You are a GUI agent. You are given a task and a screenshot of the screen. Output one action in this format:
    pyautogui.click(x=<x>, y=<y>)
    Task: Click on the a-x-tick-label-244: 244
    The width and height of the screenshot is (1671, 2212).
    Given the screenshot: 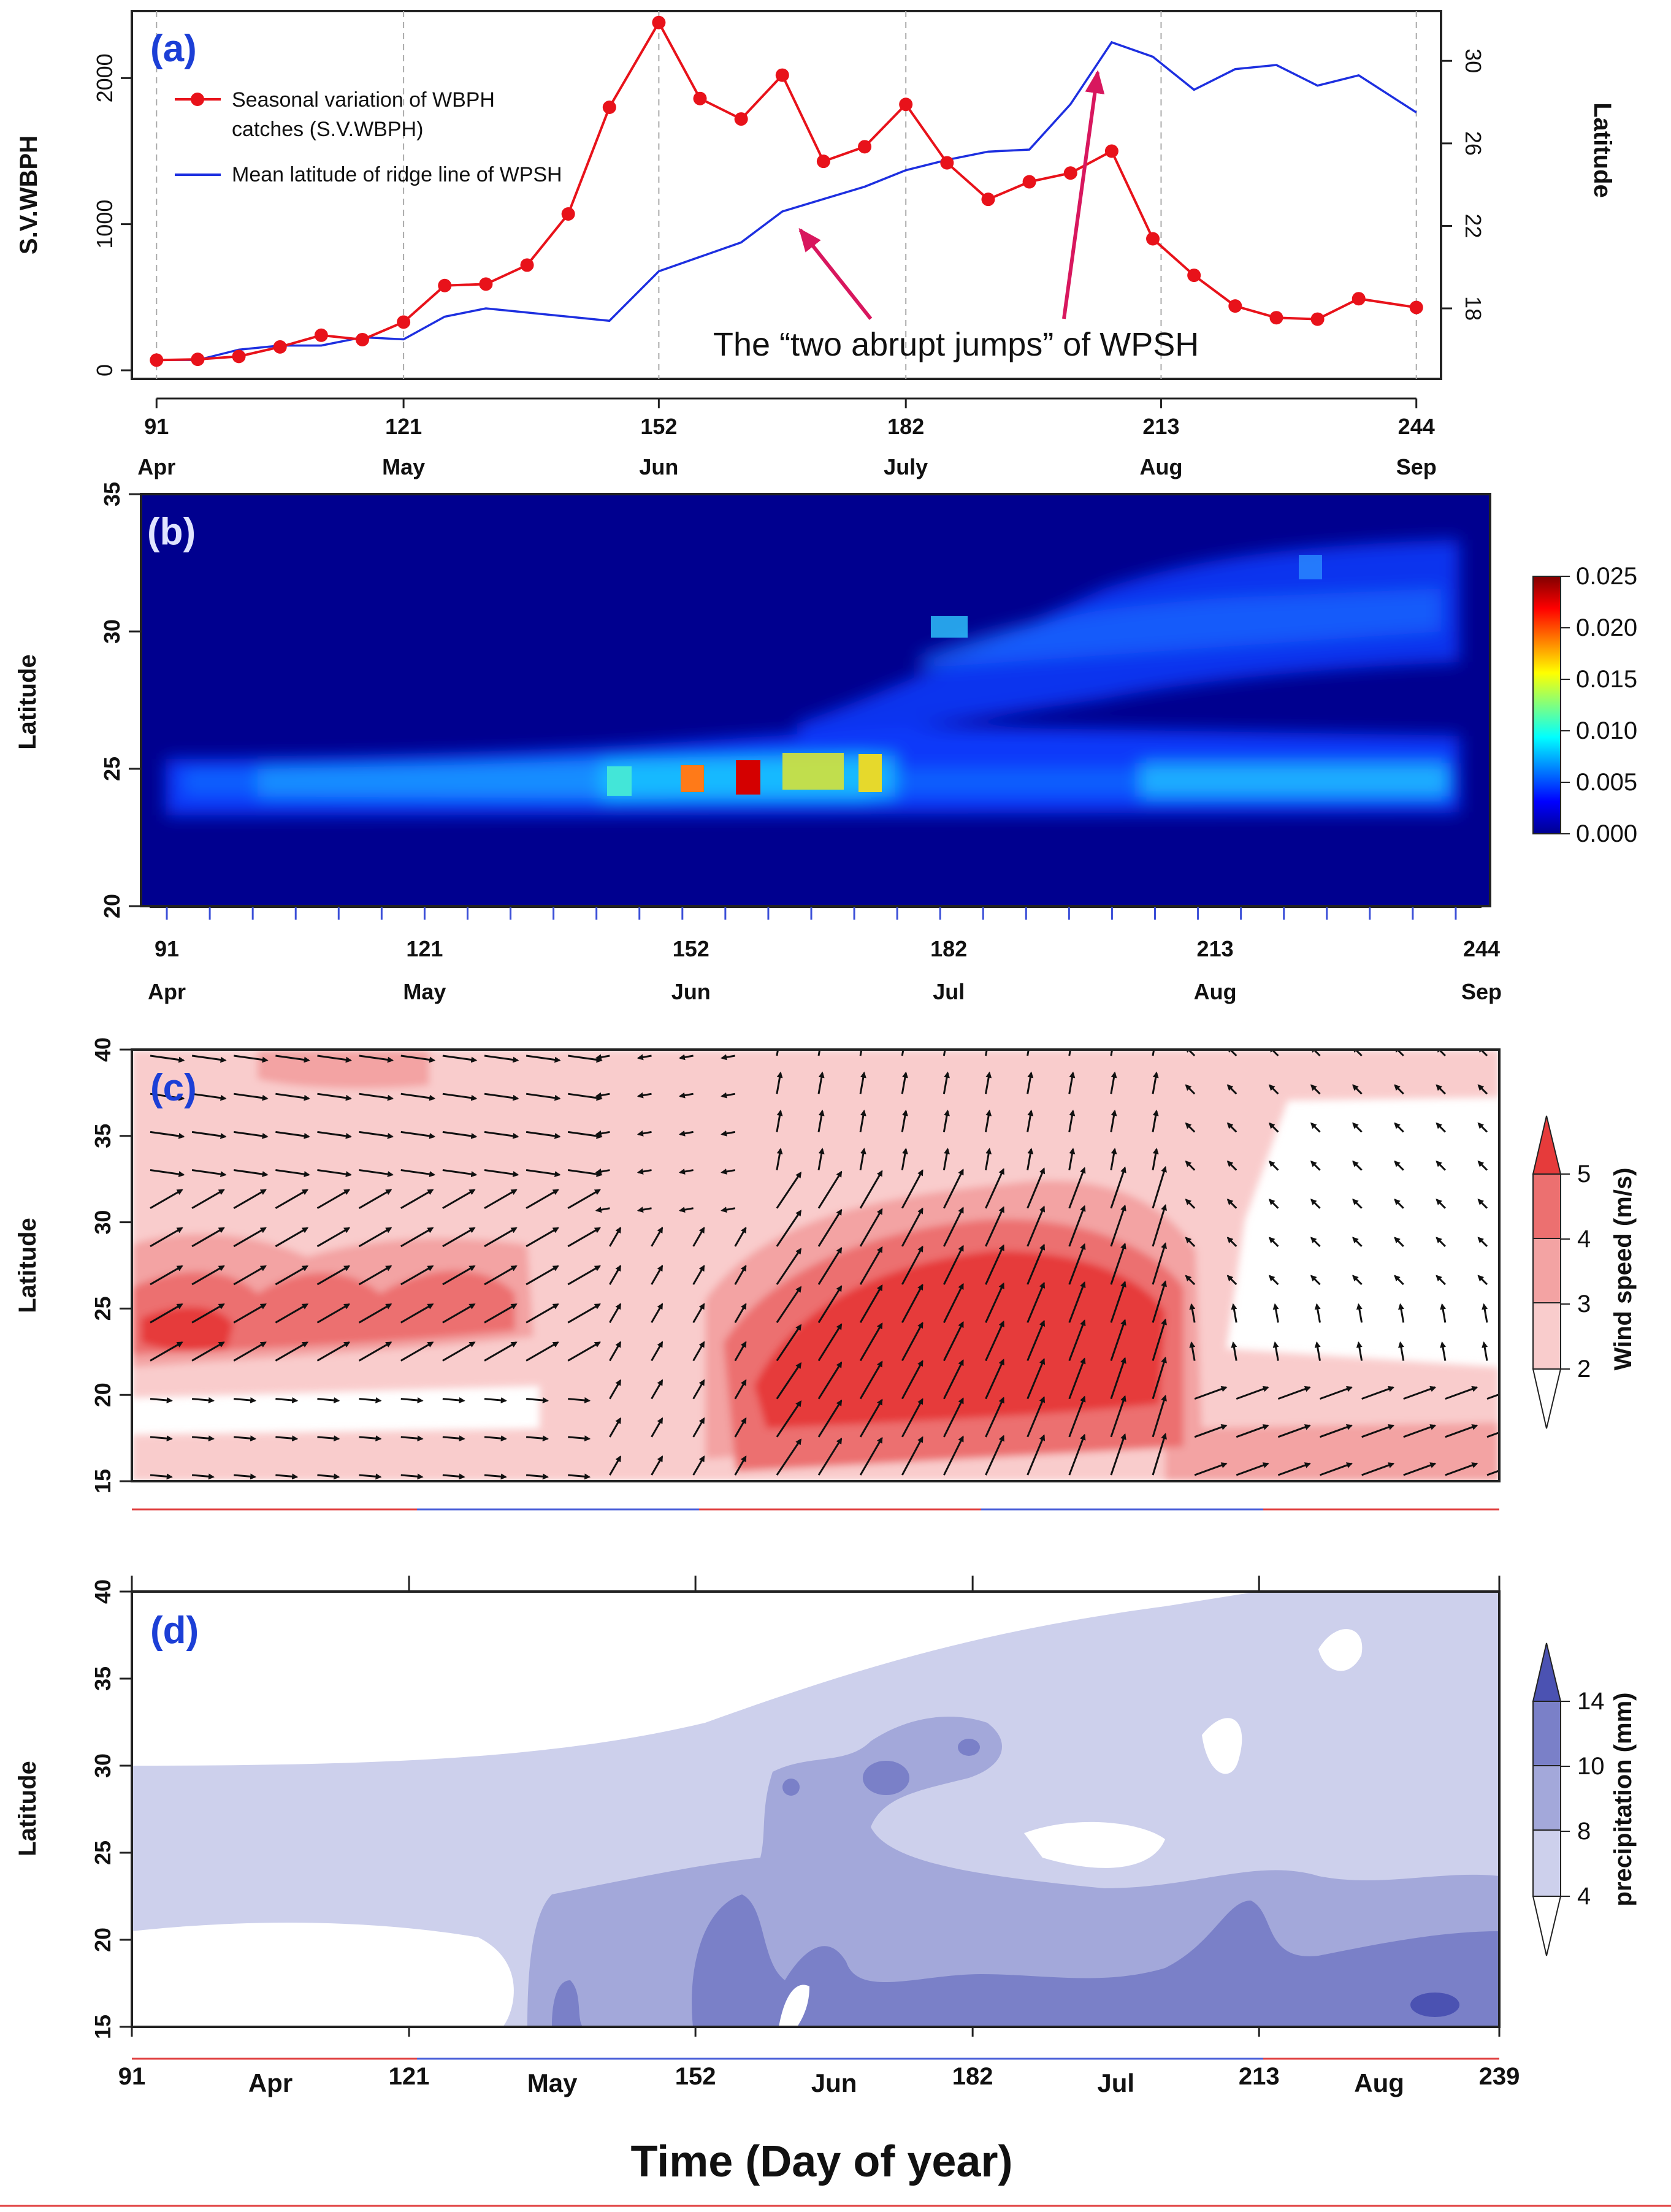 What is the action you would take?
    pyautogui.click(x=1416, y=426)
    